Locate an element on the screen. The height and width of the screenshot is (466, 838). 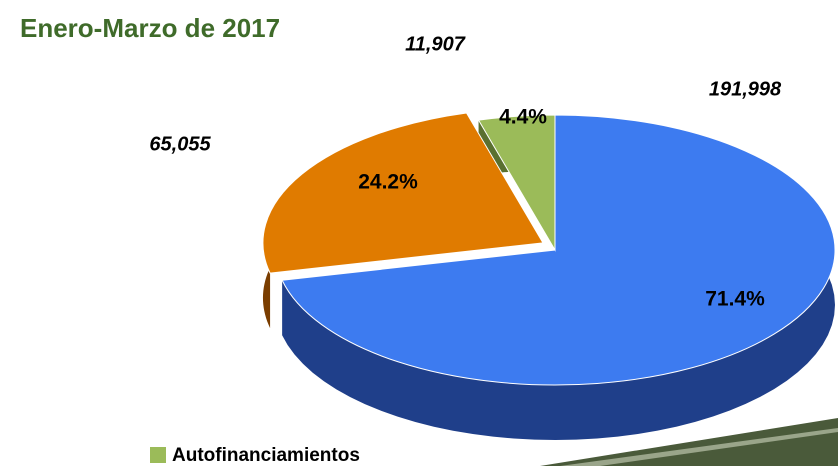
legend-label: Autofinanciamientos is located at coordinates (266, 455).